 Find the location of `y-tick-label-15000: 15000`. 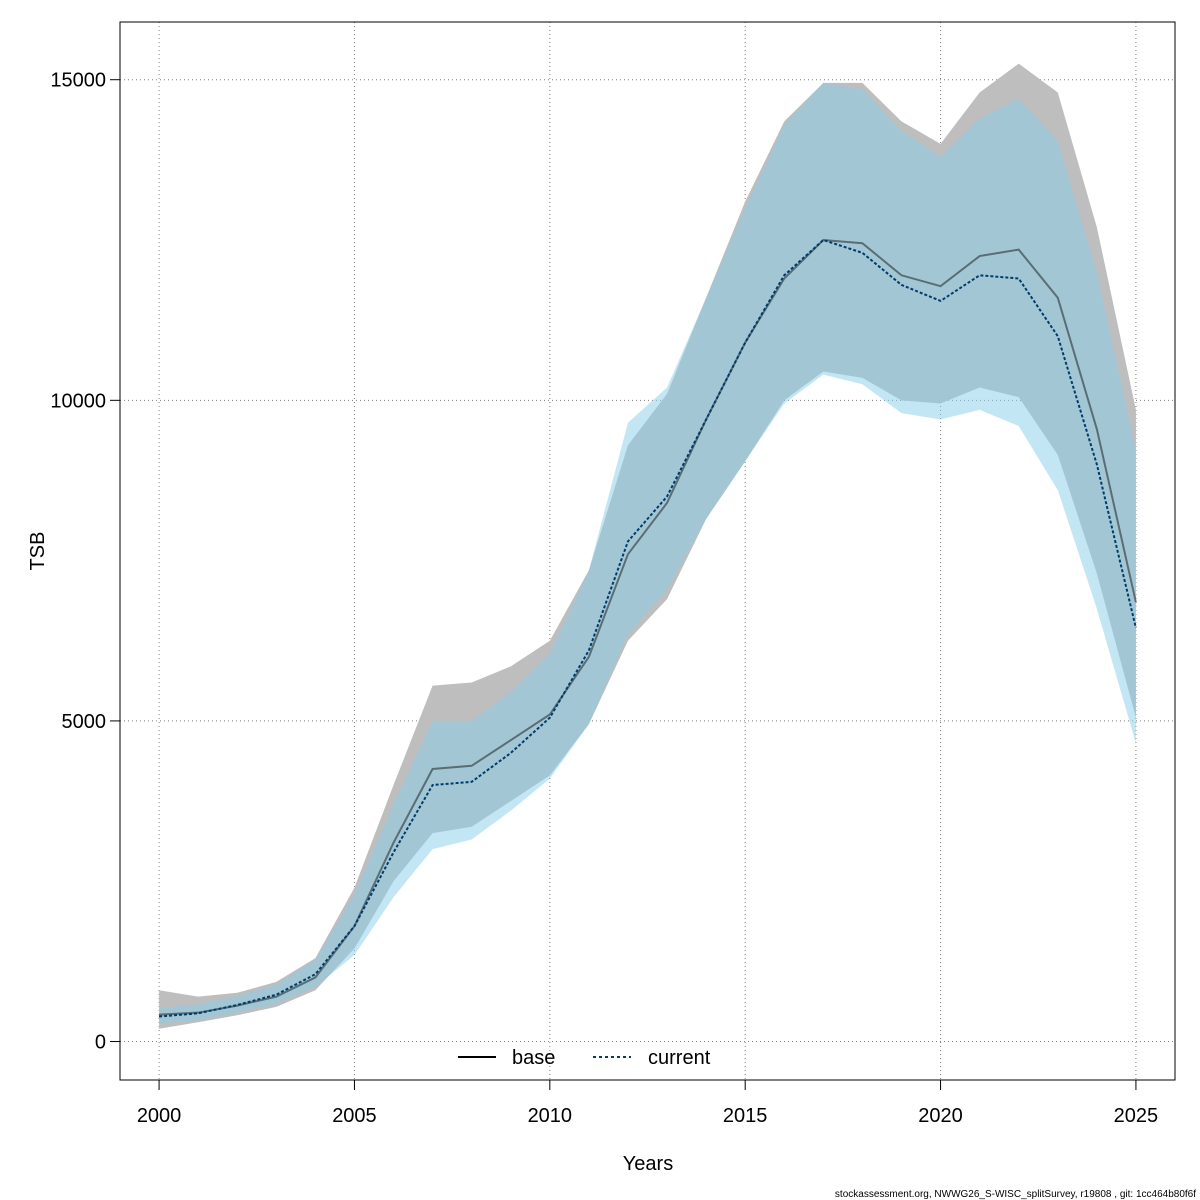

y-tick-label-15000: 15000 is located at coordinates (78, 81).